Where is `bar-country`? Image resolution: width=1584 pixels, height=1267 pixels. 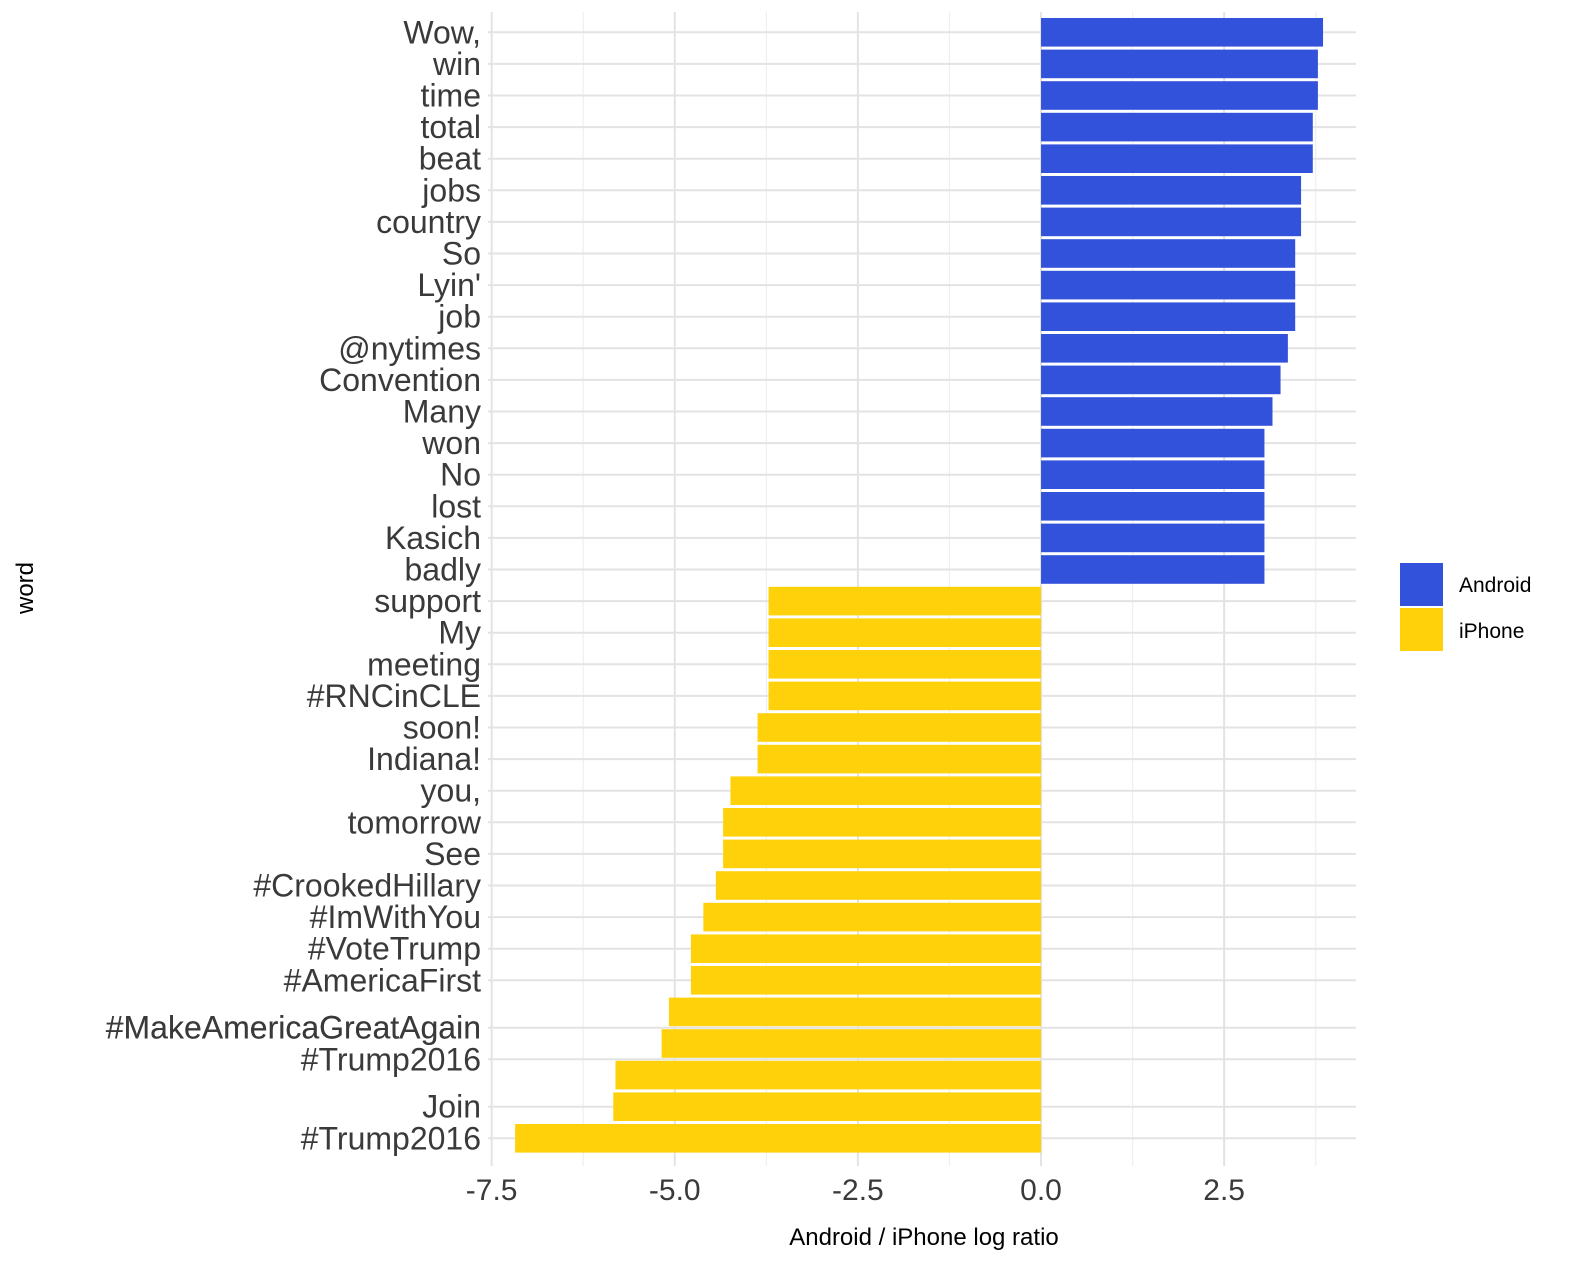
bar-country is located at coordinates (1171, 222).